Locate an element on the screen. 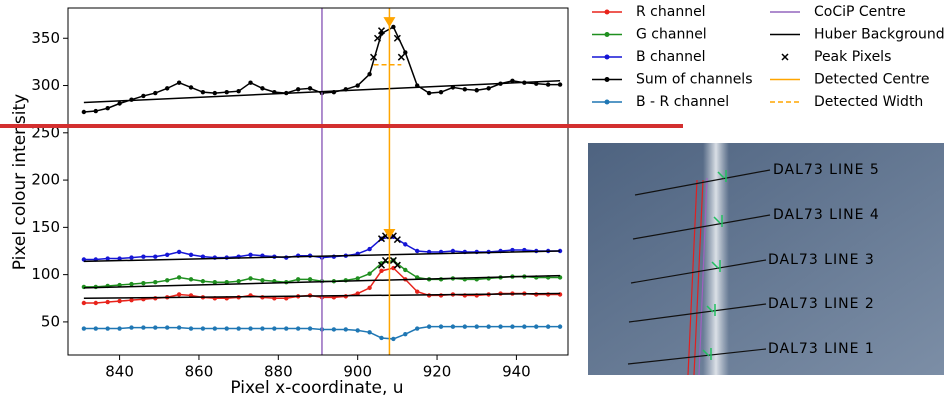 Image resolution: width=947 pixels, height=402 pixels. legend-label: Peak Pixels is located at coordinates (852, 57).